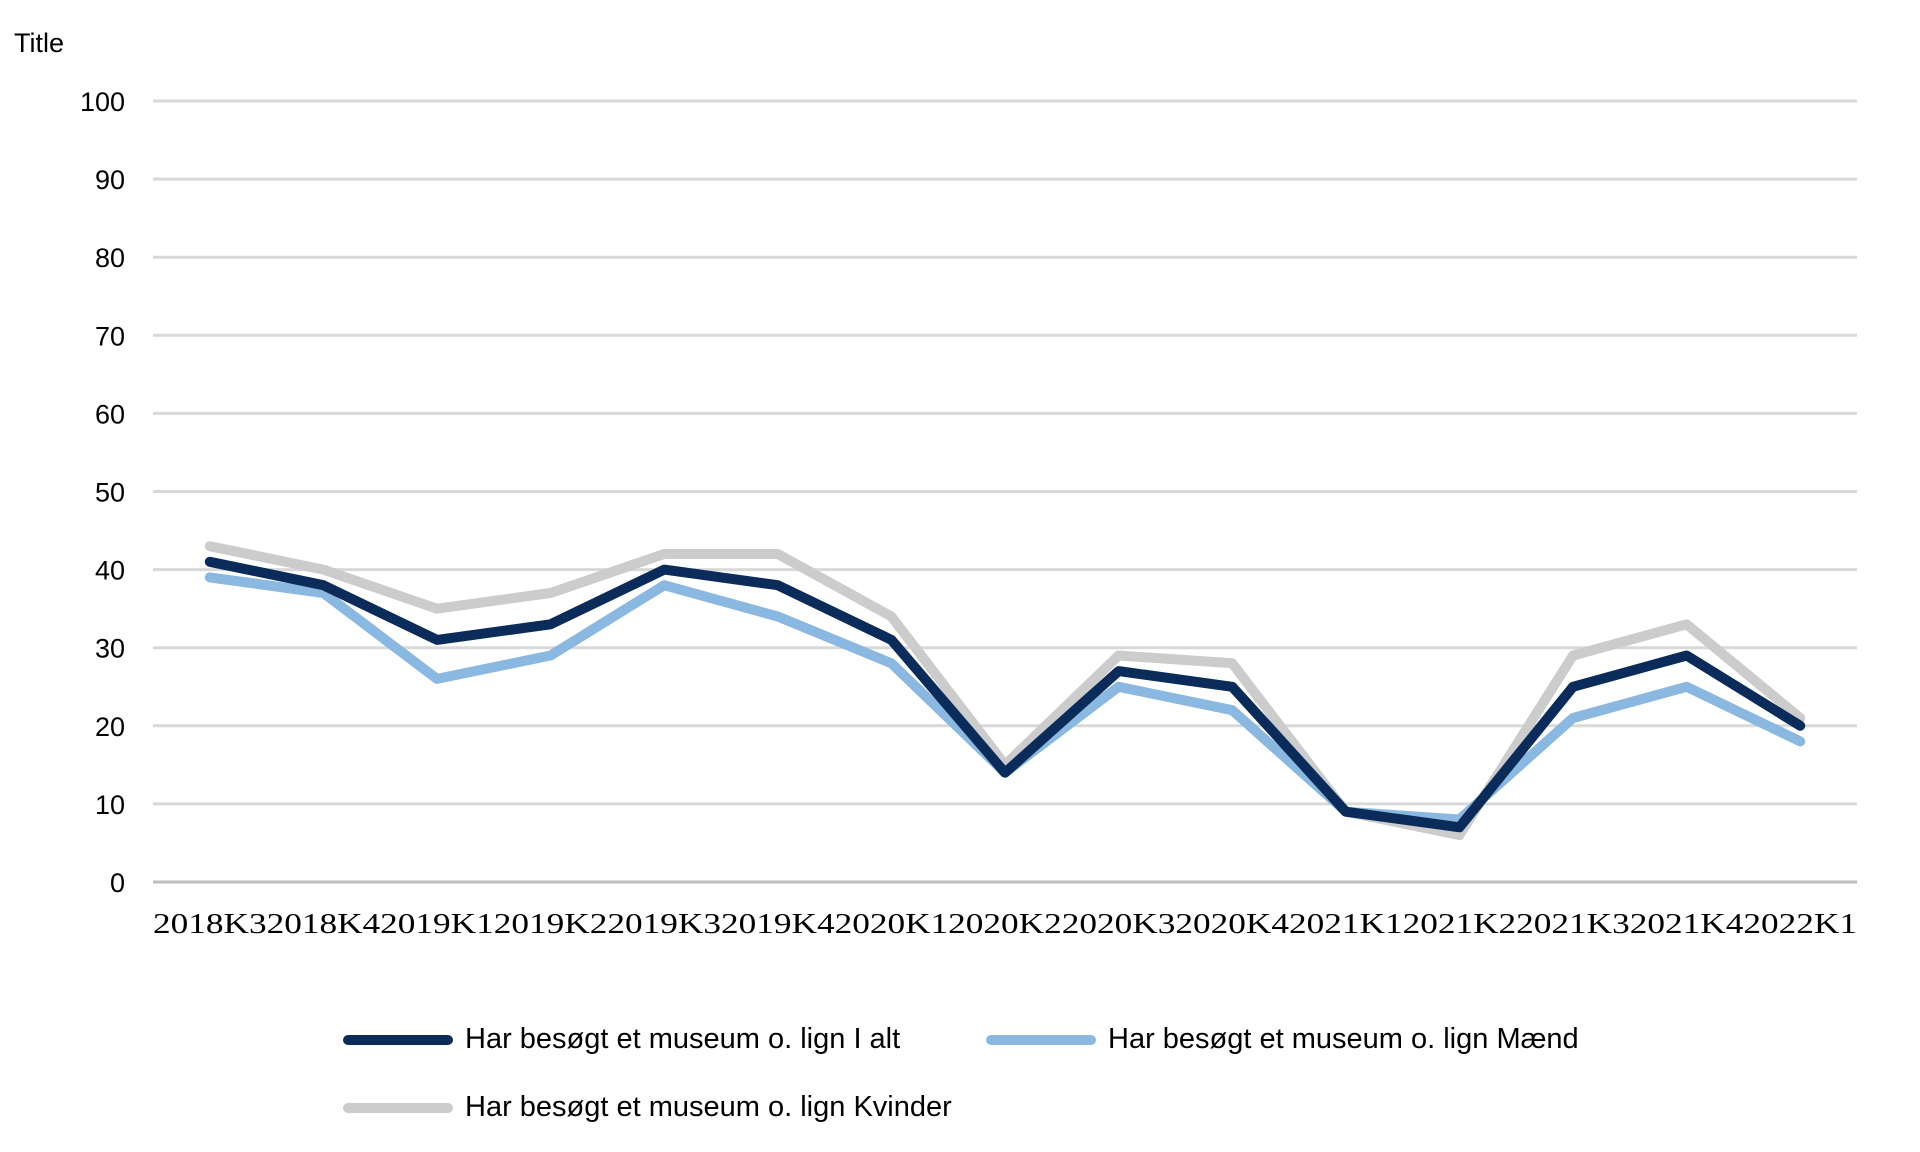 The width and height of the screenshot is (1920, 1152). I want to click on chart-title: Title, so click(39, 43).